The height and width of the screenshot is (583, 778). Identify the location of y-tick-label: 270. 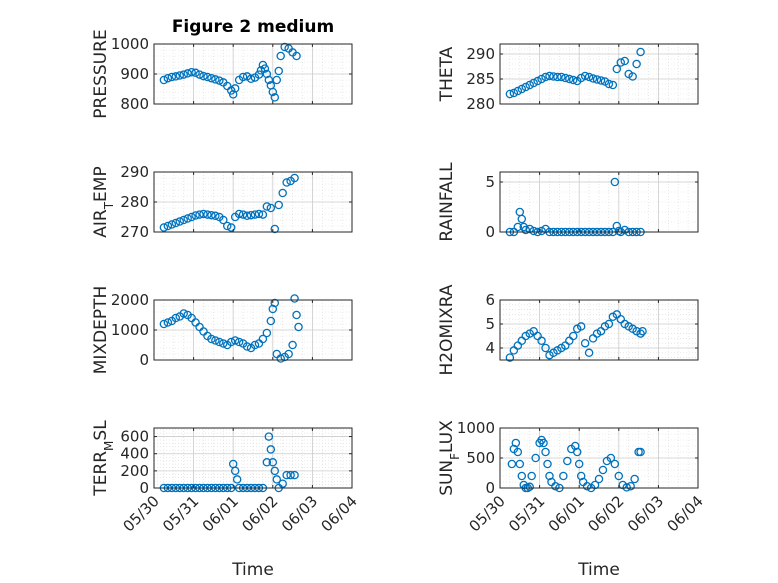
(134, 232).